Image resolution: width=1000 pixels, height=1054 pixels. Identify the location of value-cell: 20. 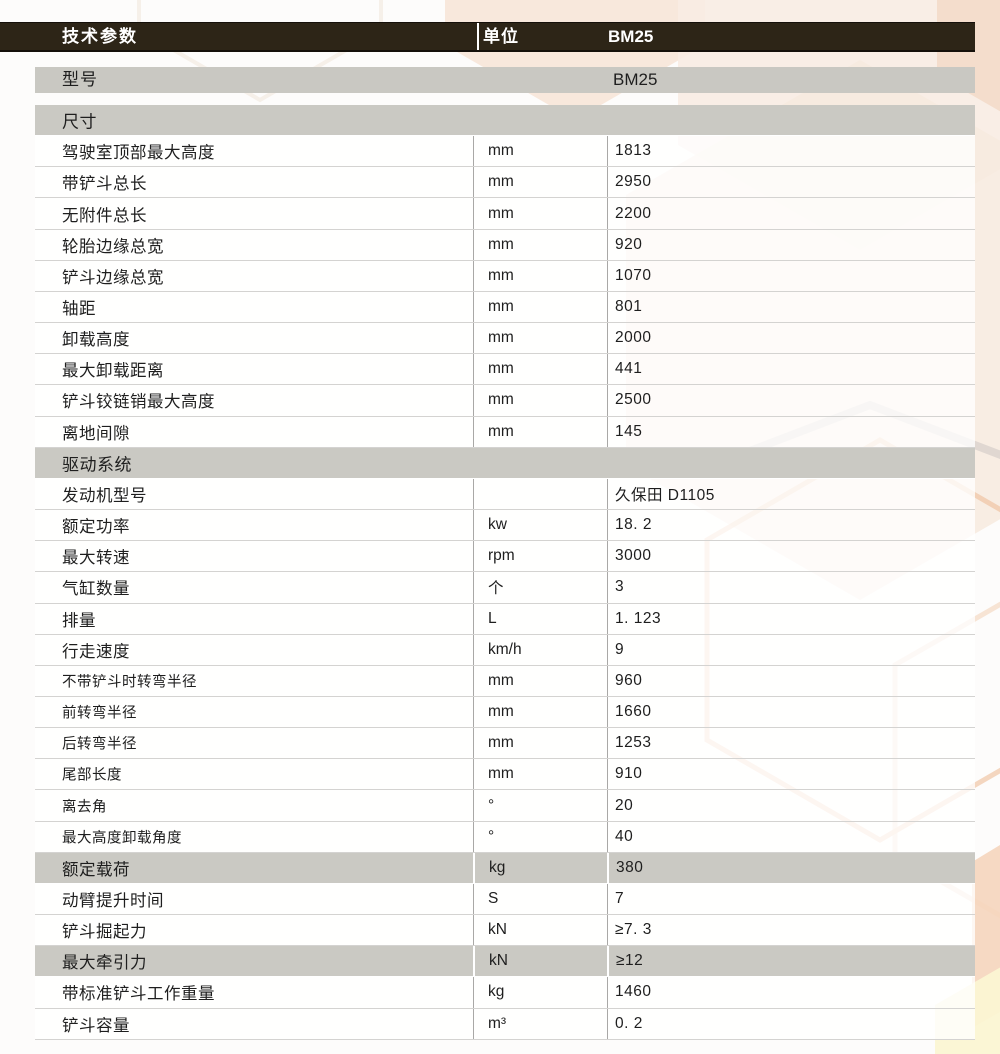
(791, 805).